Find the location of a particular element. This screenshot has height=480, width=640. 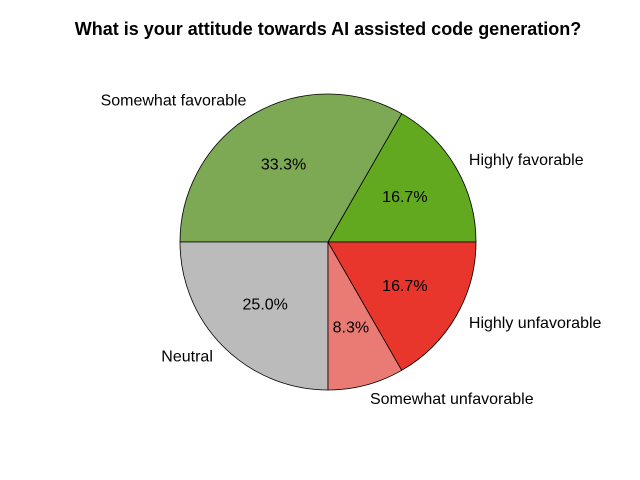

pie-slice-highly-unfavorable is located at coordinates (402, 306).